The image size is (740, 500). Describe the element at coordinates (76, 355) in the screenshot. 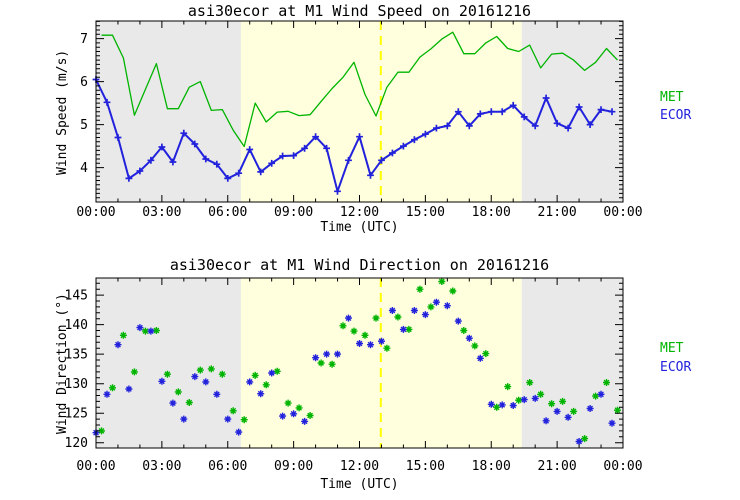

I see `y-tick-label: 135` at that location.